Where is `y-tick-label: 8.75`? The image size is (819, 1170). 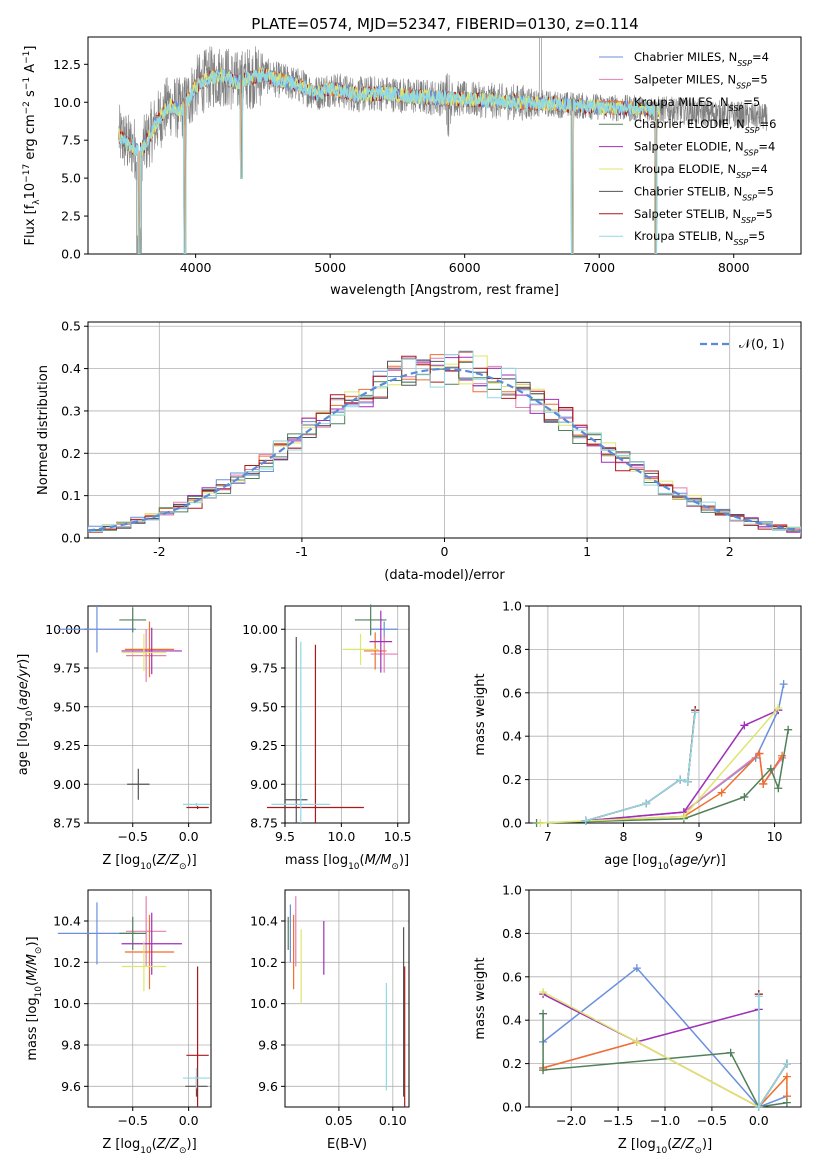
y-tick-label: 8.75 is located at coordinates (67, 823).